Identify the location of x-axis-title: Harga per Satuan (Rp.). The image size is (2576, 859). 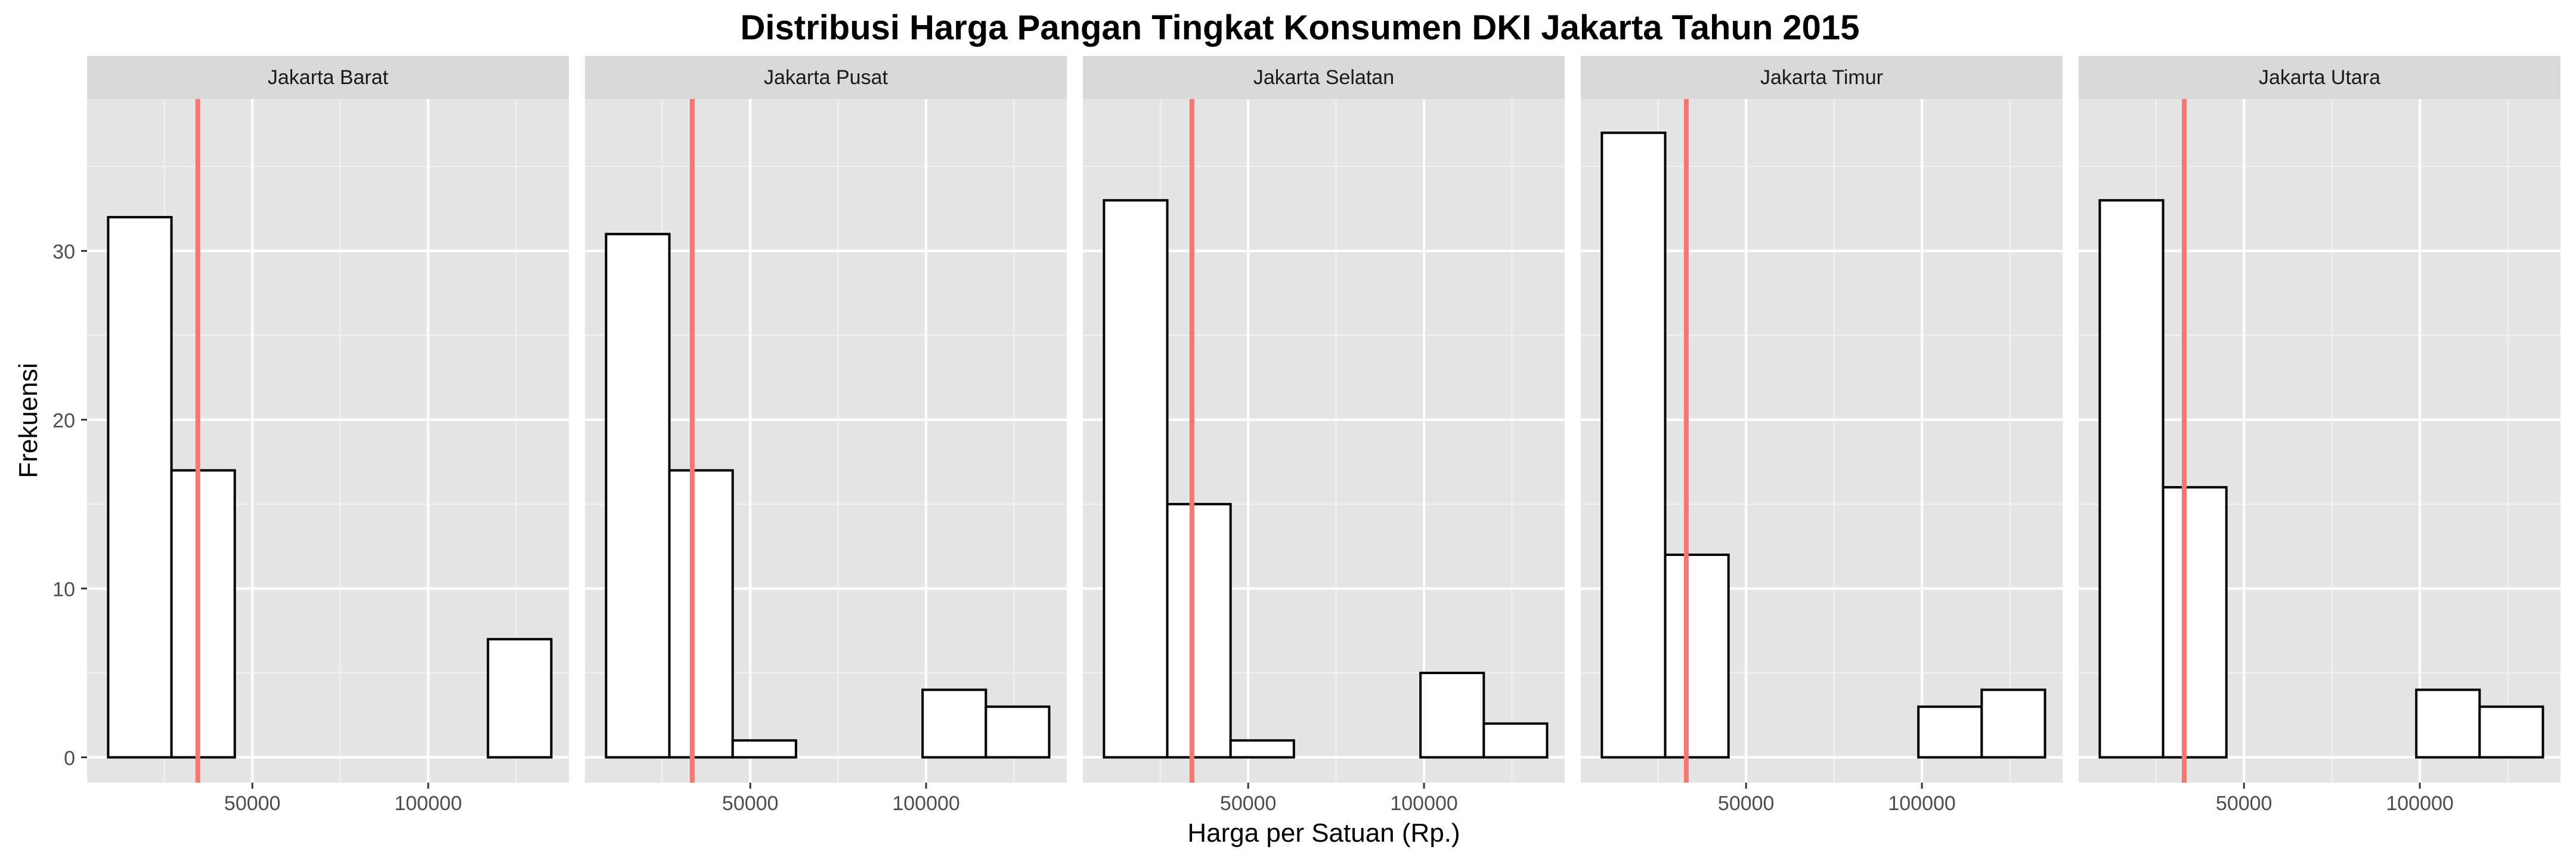
(1324, 833).